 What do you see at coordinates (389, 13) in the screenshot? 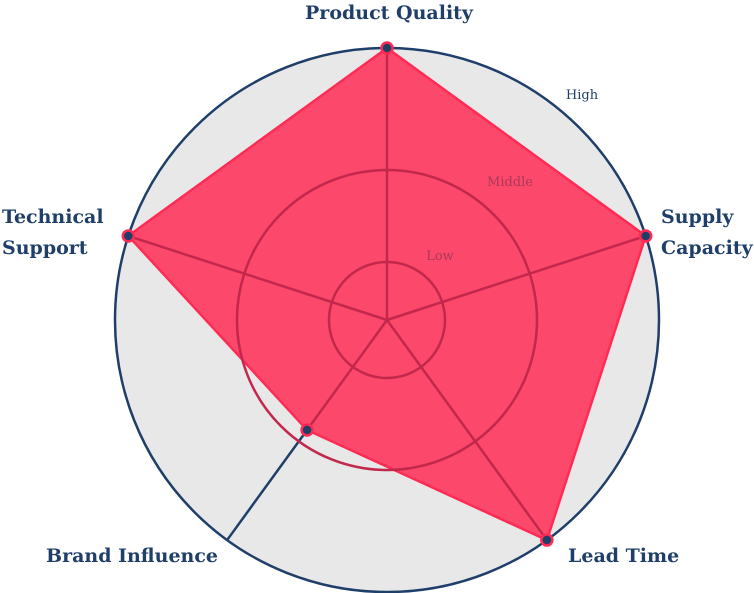
I see `axis-label: Product Quality` at bounding box center [389, 13].